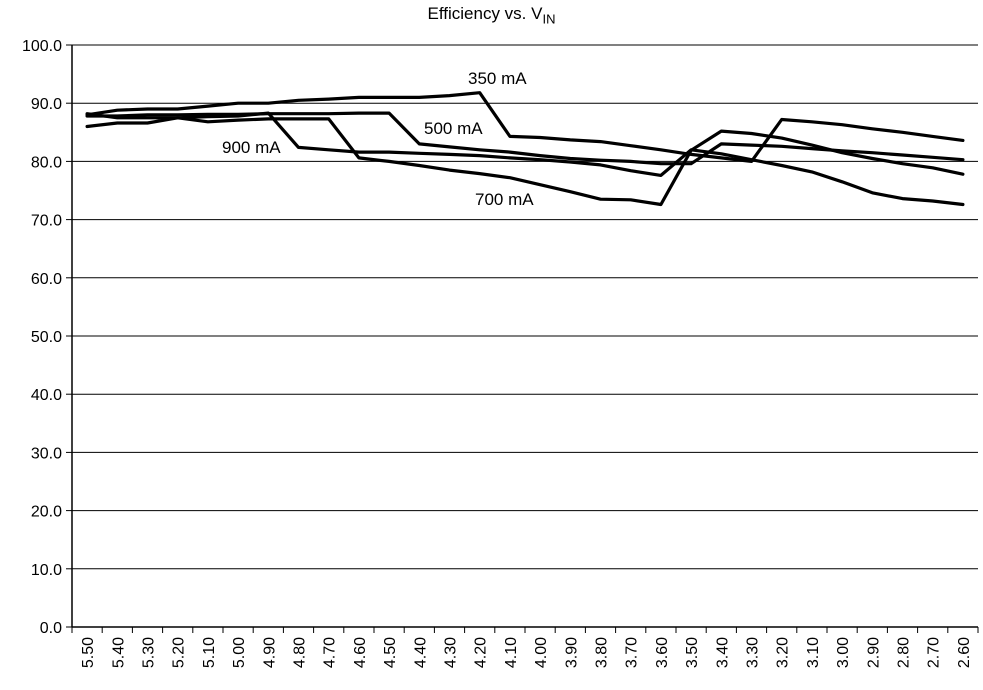 Image resolution: width=983 pixels, height=690 pixels. What do you see at coordinates (330, 652) in the screenshot?
I see `x-tick-label: 4.70` at bounding box center [330, 652].